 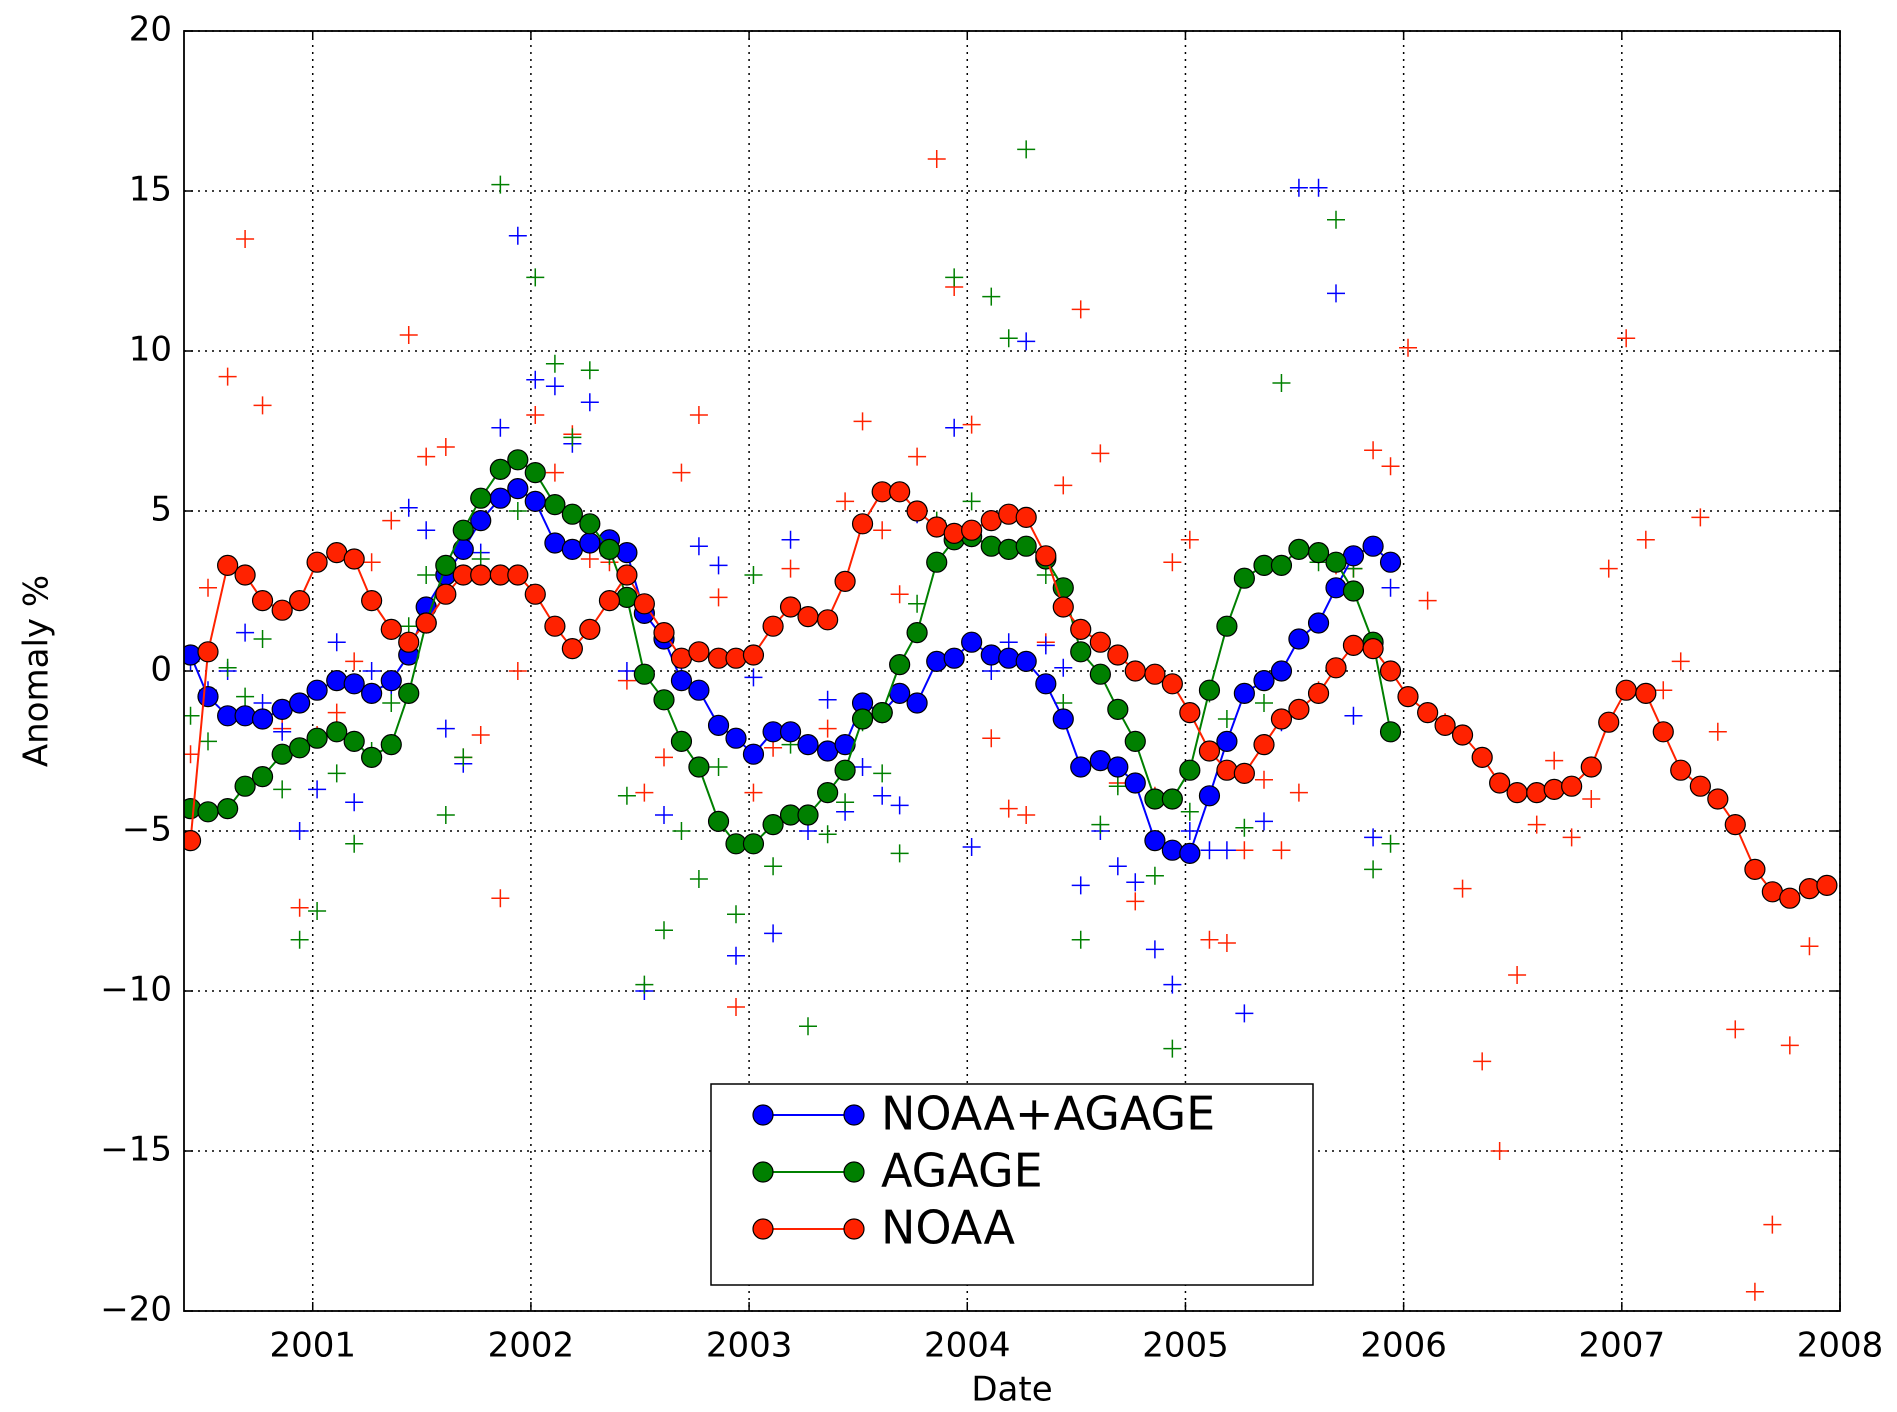 I want to click on y-tick-label: 0, so click(x=161, y=670).